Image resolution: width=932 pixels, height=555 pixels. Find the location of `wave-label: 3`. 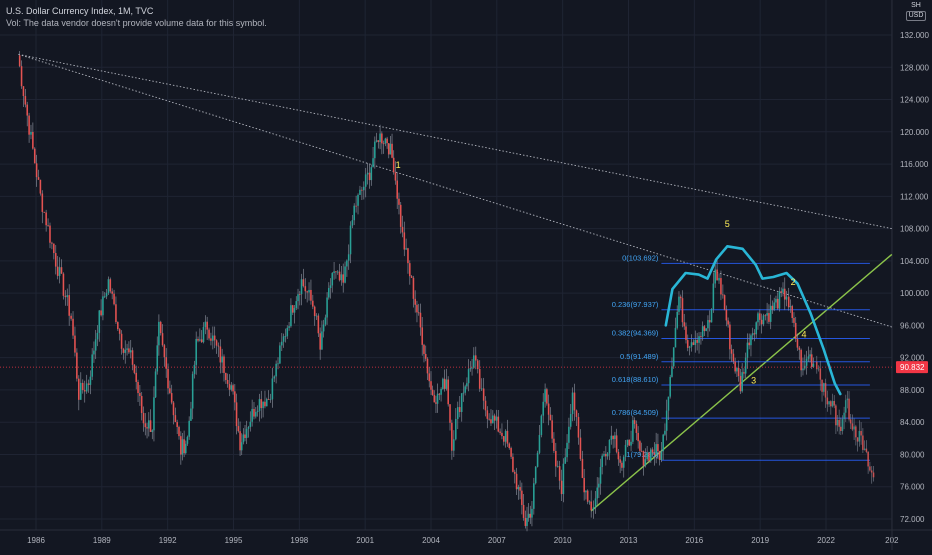

wave-label: 3 is located at coordinates (753, 380).